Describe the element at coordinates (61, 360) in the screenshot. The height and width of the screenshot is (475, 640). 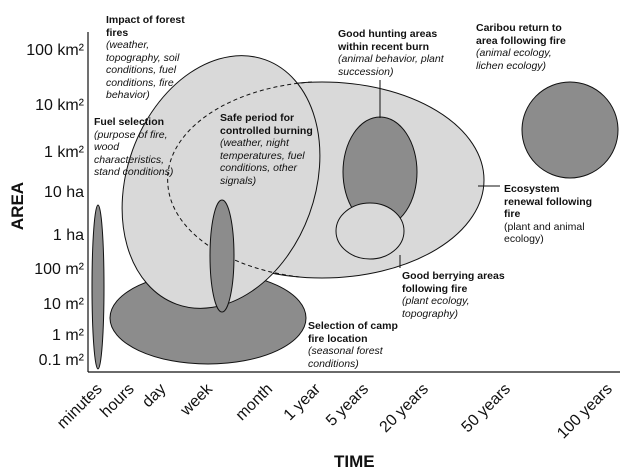
I see `y-tick-label: 0.1 m²` at that location.